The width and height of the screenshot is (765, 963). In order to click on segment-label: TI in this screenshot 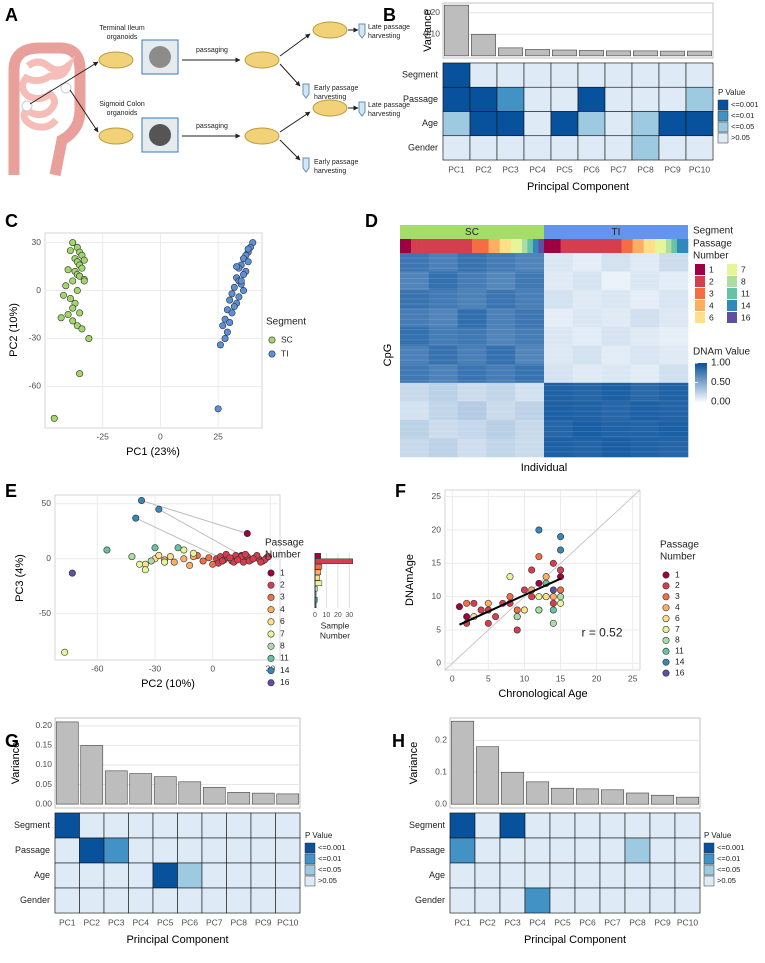, I will do `click(616, 232)`.